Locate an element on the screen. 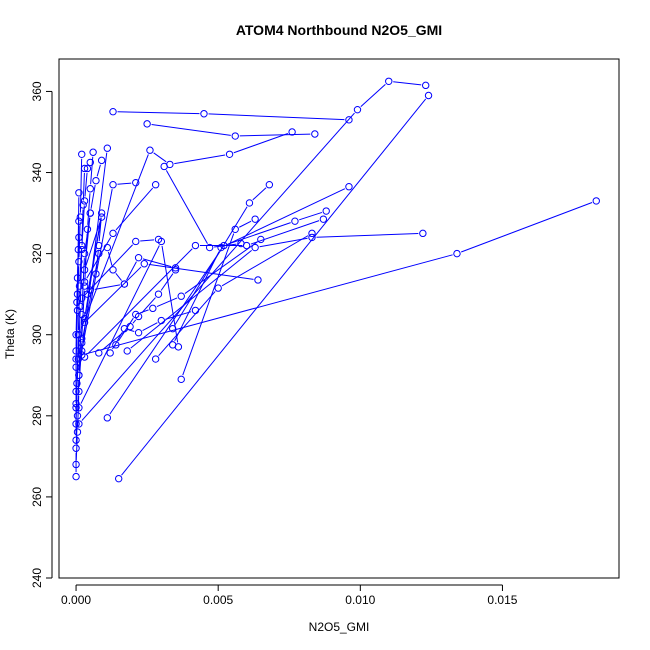  y-tick-label: 280 is located at coordinates (37, 415).